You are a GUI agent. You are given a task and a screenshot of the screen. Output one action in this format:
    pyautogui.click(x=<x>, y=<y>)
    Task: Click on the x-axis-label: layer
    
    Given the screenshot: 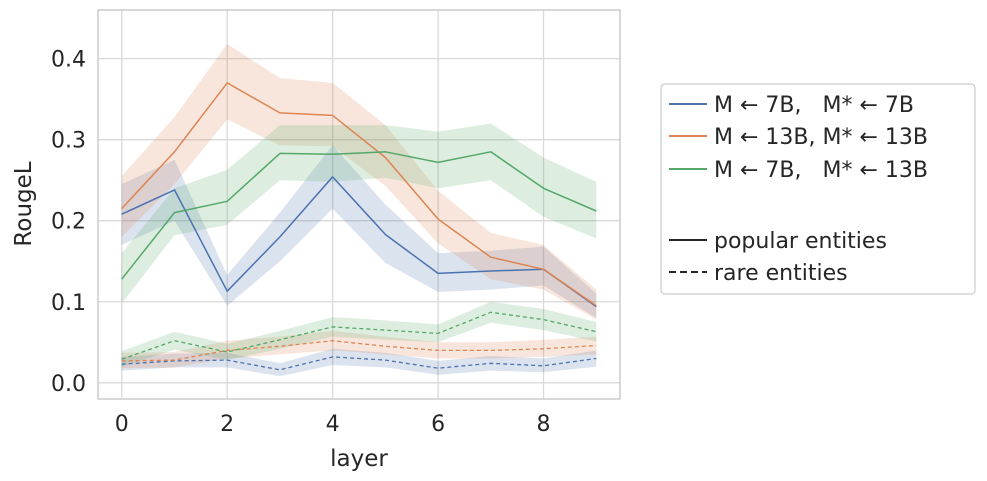 What is the action you would take?
    pyautogui.click(x=359, y=459)
    